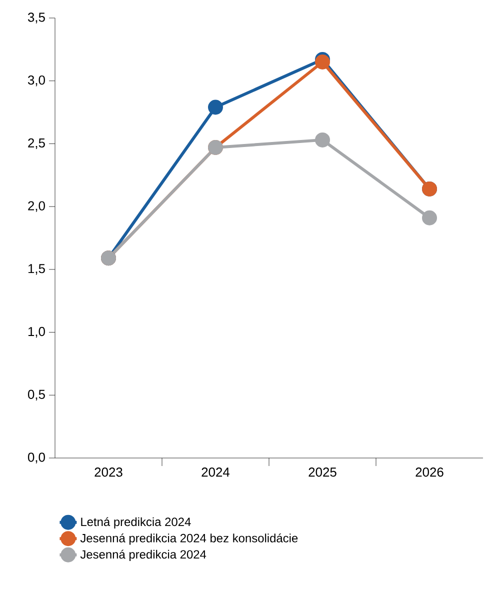  I want to click on x-tick-label: 2024, so click(216, 472).